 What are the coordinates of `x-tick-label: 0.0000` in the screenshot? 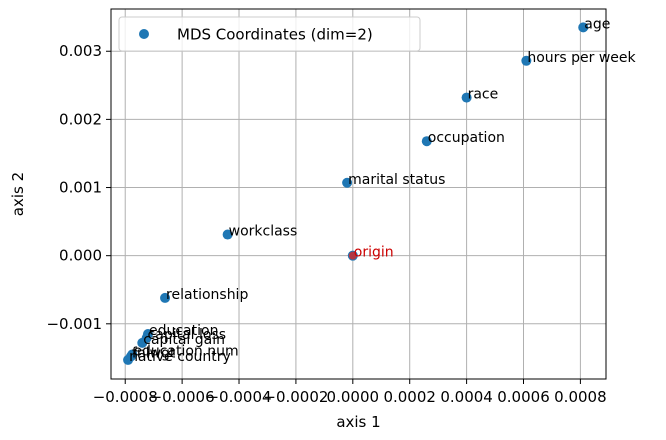 It's located at (353, 397).